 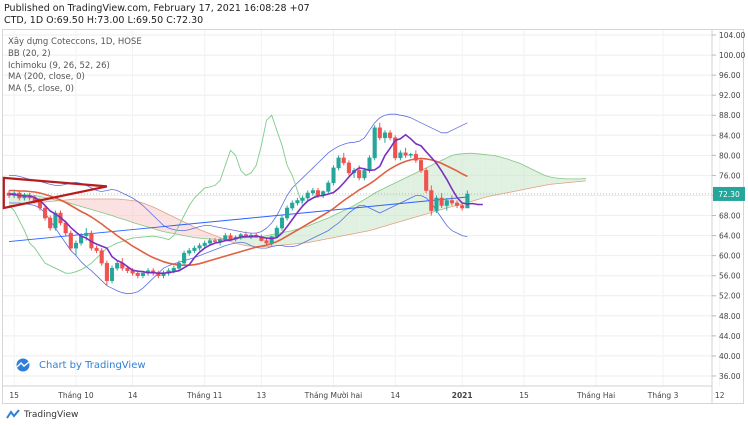 What do you see at coordinates (730, 155) in the screenshot?
I see `y-tick-label: 80.00` at bounding box center [730, 155].